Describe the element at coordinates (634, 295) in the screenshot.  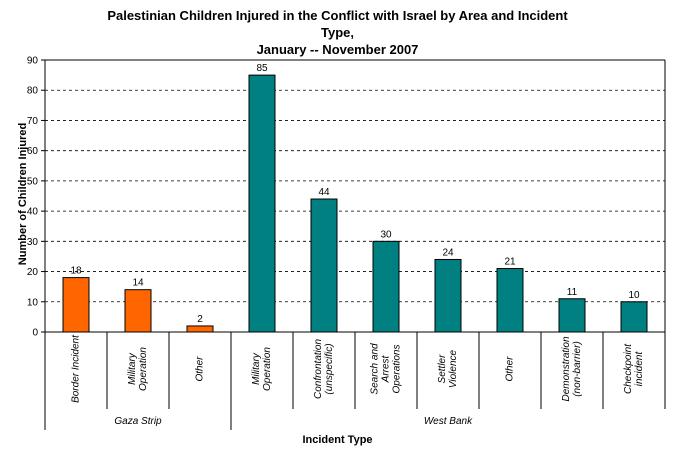
I see `data-label: 10` at that location.